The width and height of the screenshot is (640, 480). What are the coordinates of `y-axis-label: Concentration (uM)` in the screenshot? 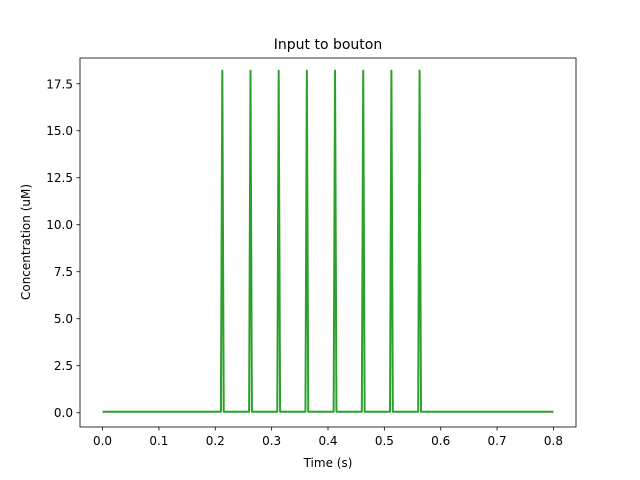 It's located at (26, 242).